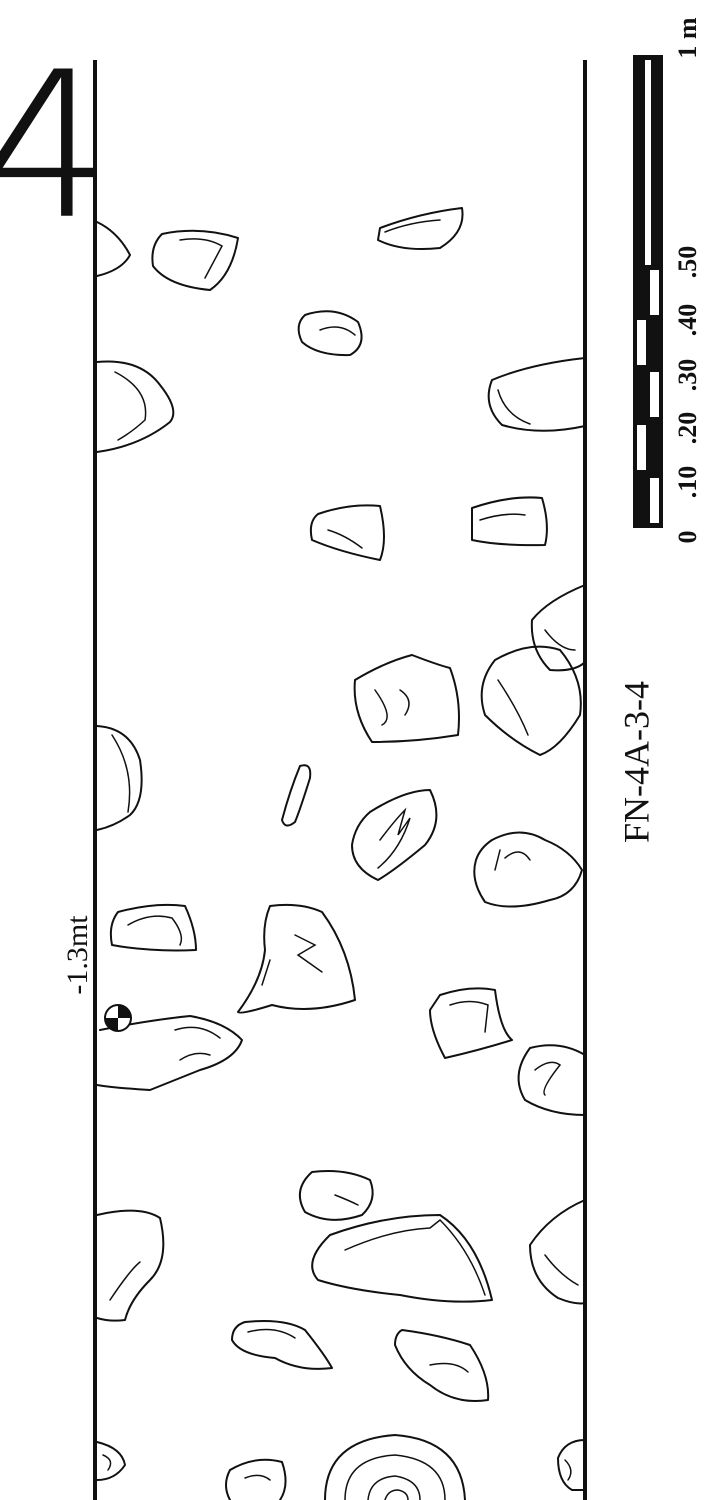 The width and height of the screenshot is (710, 1500). I want to click on scale-tick-label: .40, so click(687, 320).